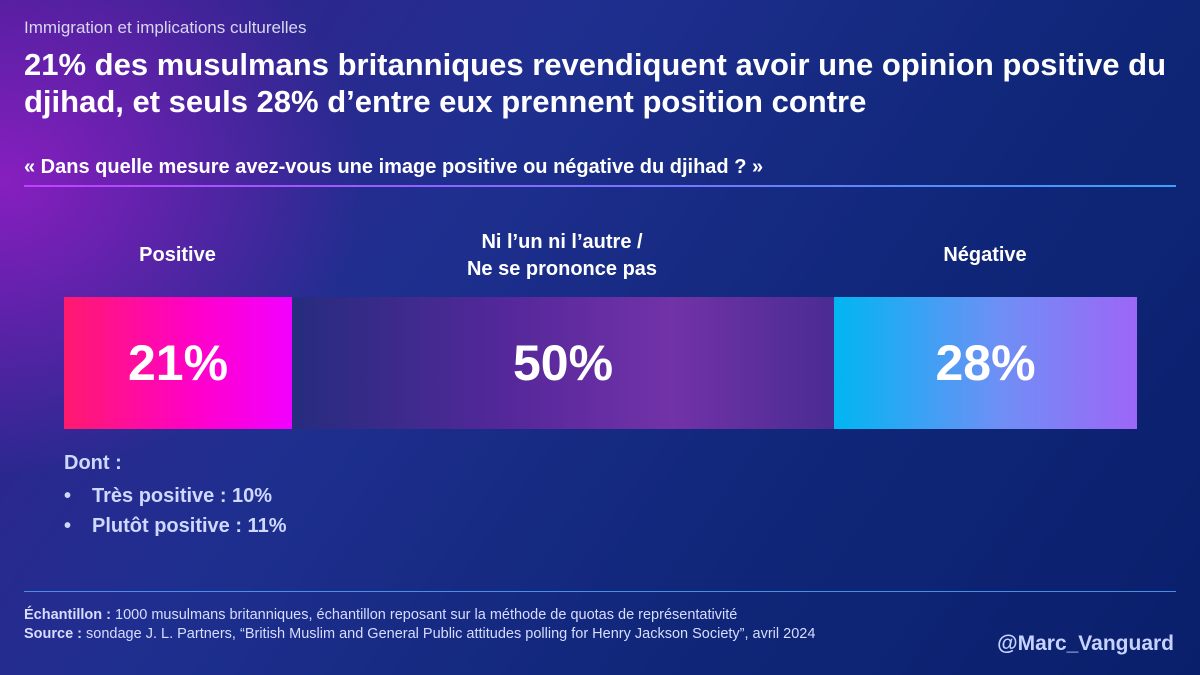  What do you see at coordinates (67, 615) in the screenshot?
I see `footnote-sample-label: Échantillon :` at bounding box center [67, 615].